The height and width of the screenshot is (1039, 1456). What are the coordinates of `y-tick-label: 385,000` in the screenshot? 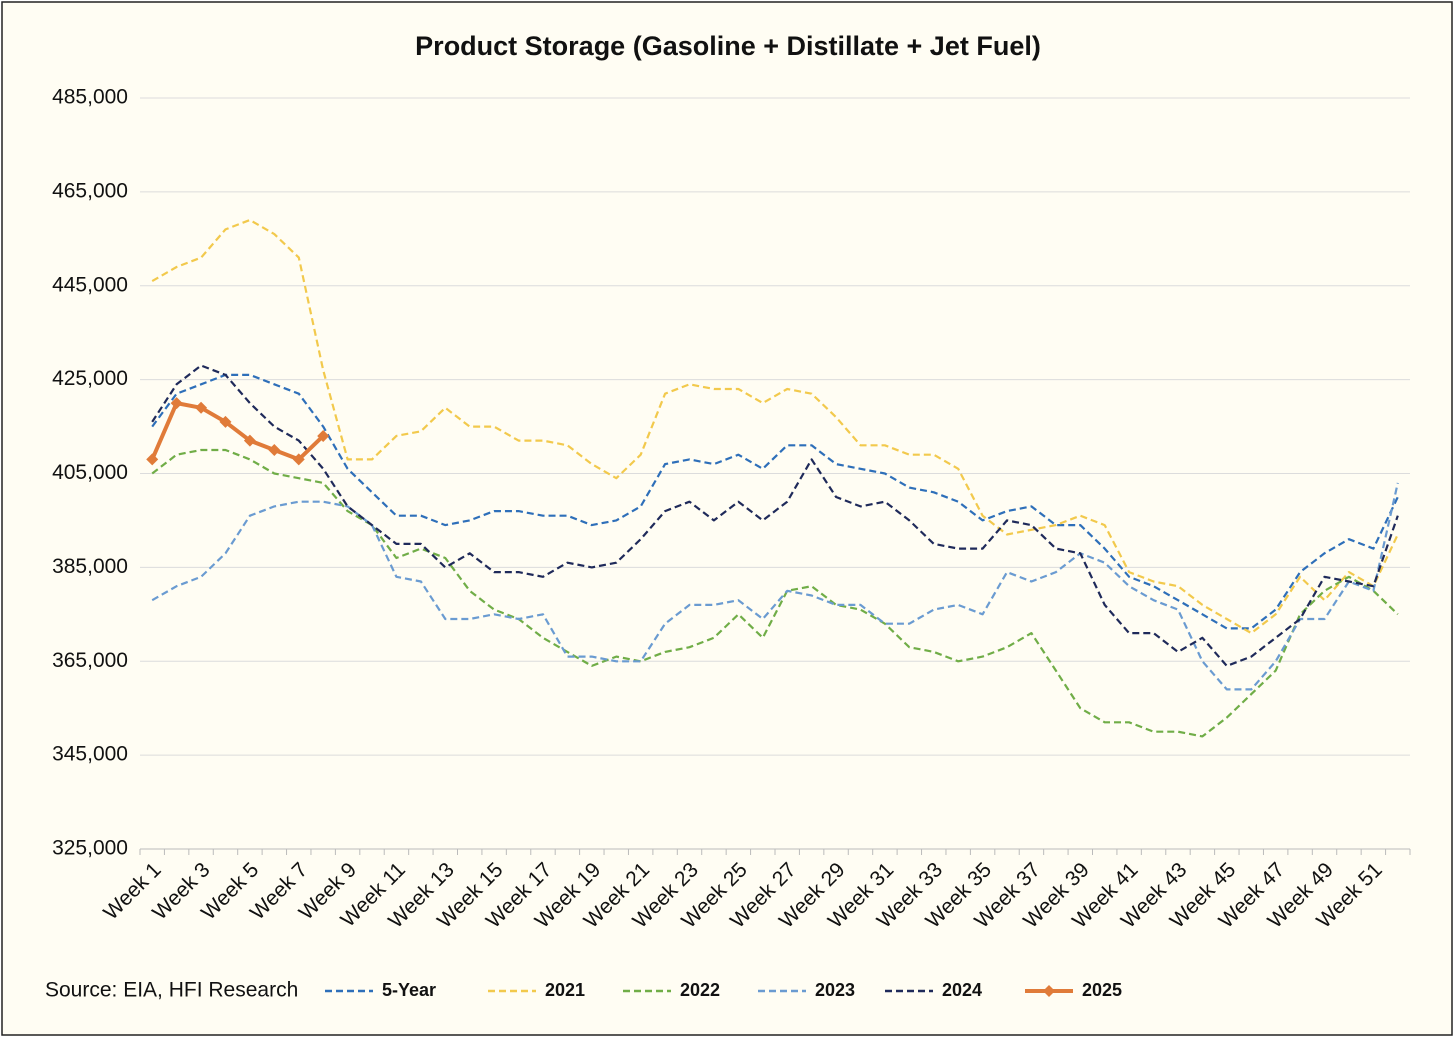 It's located at (90, 566).